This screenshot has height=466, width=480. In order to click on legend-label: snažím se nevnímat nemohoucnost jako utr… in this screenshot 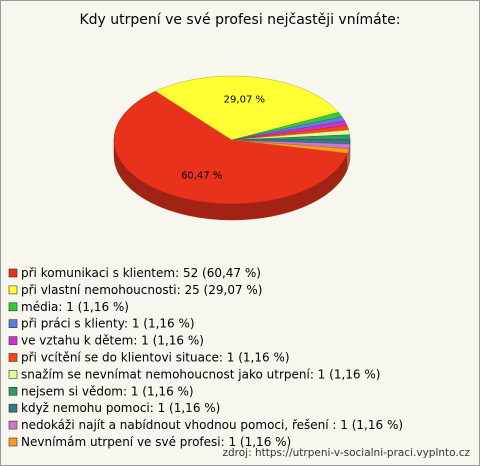, I will do `click(200, 374)`.